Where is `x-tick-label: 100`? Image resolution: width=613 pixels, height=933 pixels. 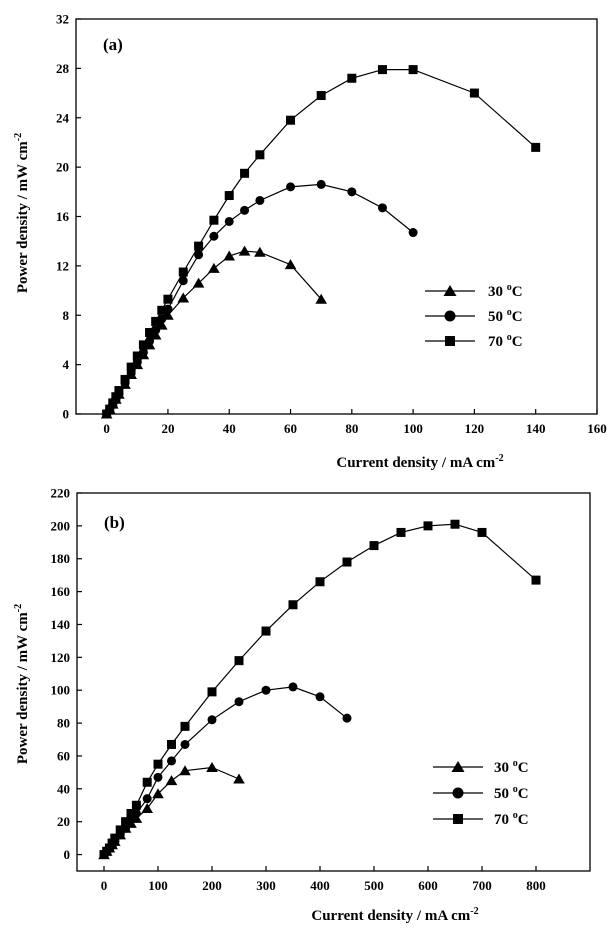
x-tick-label: 100 is located at coordinates (158, 885).